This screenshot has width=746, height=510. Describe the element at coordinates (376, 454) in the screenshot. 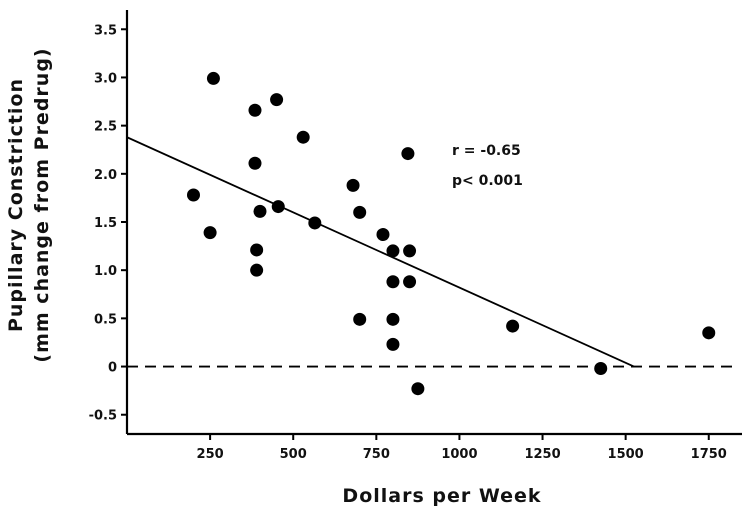

I see `x-tick-label: 750` at that location.